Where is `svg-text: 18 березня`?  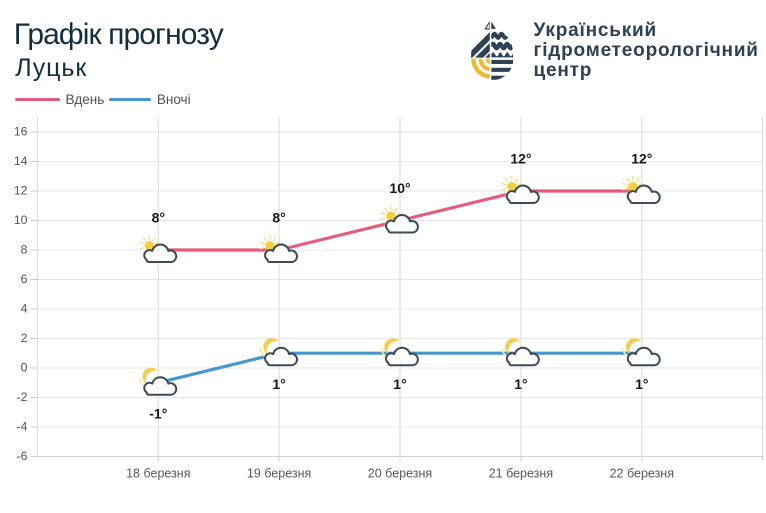
svg-text: 18 березня is located at coordinates (158, 474).